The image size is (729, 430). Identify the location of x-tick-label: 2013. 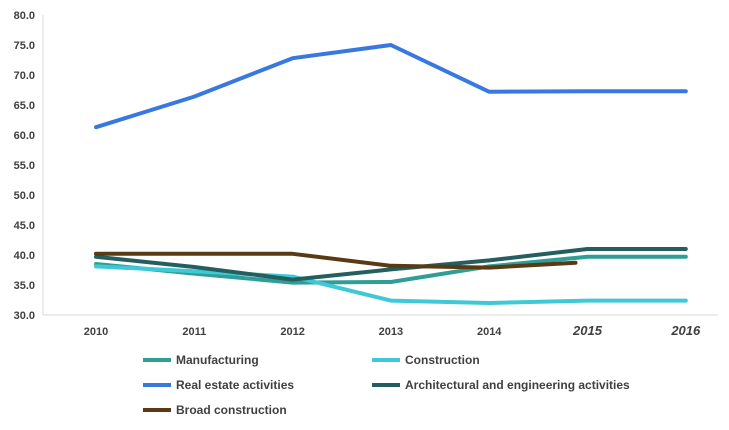
(391, 332).